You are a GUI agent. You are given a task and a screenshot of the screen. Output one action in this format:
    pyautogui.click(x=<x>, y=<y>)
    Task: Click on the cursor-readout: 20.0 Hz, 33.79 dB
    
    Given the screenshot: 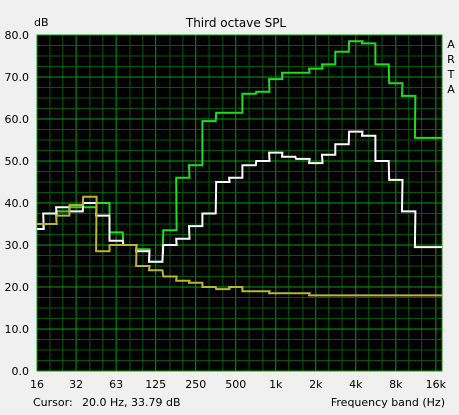 What is the action you would take?
    pyautogui.click(x=131, y=402)
    